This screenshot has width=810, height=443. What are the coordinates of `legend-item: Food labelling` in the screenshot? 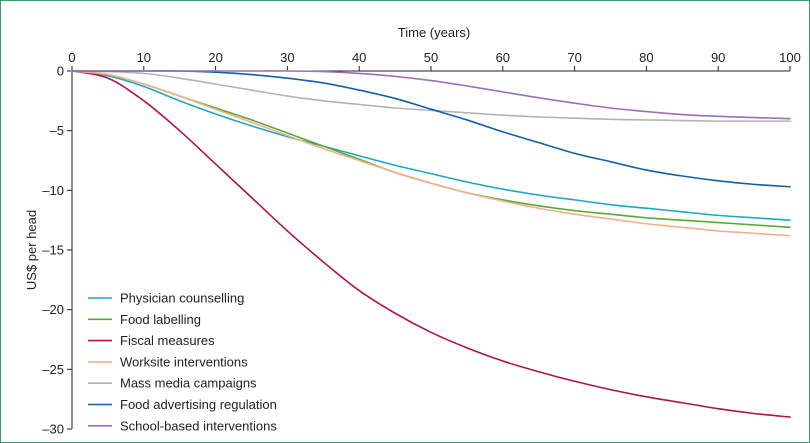 It's located at (144, 319).